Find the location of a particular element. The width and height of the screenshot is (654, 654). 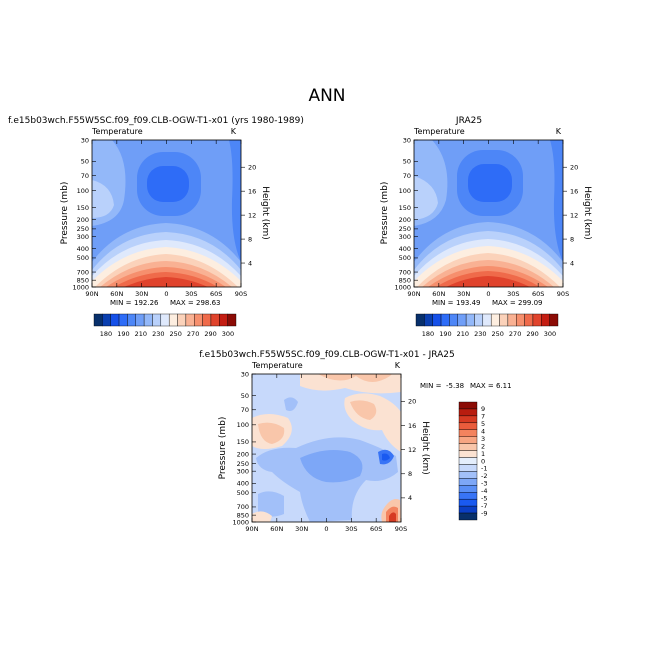

x-tick-label: 90N is located at coordinates (91, 294).